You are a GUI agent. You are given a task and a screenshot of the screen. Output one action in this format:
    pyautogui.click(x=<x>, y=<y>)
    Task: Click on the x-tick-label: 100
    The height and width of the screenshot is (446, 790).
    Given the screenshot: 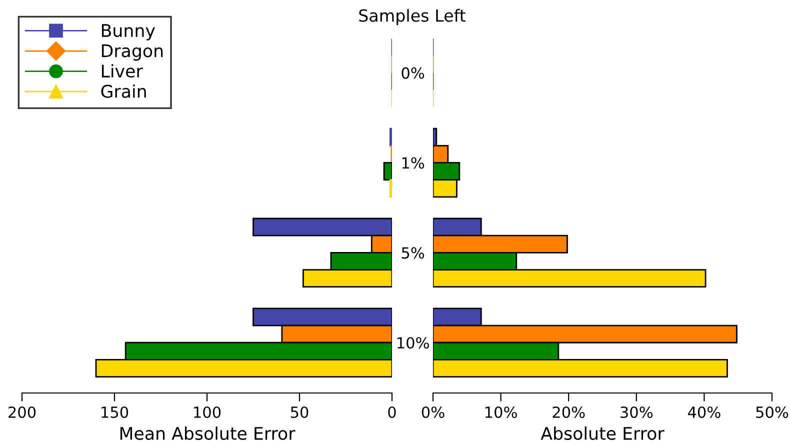 What is the action you would take?
    pyautogui.click(x=207, y=412)
    